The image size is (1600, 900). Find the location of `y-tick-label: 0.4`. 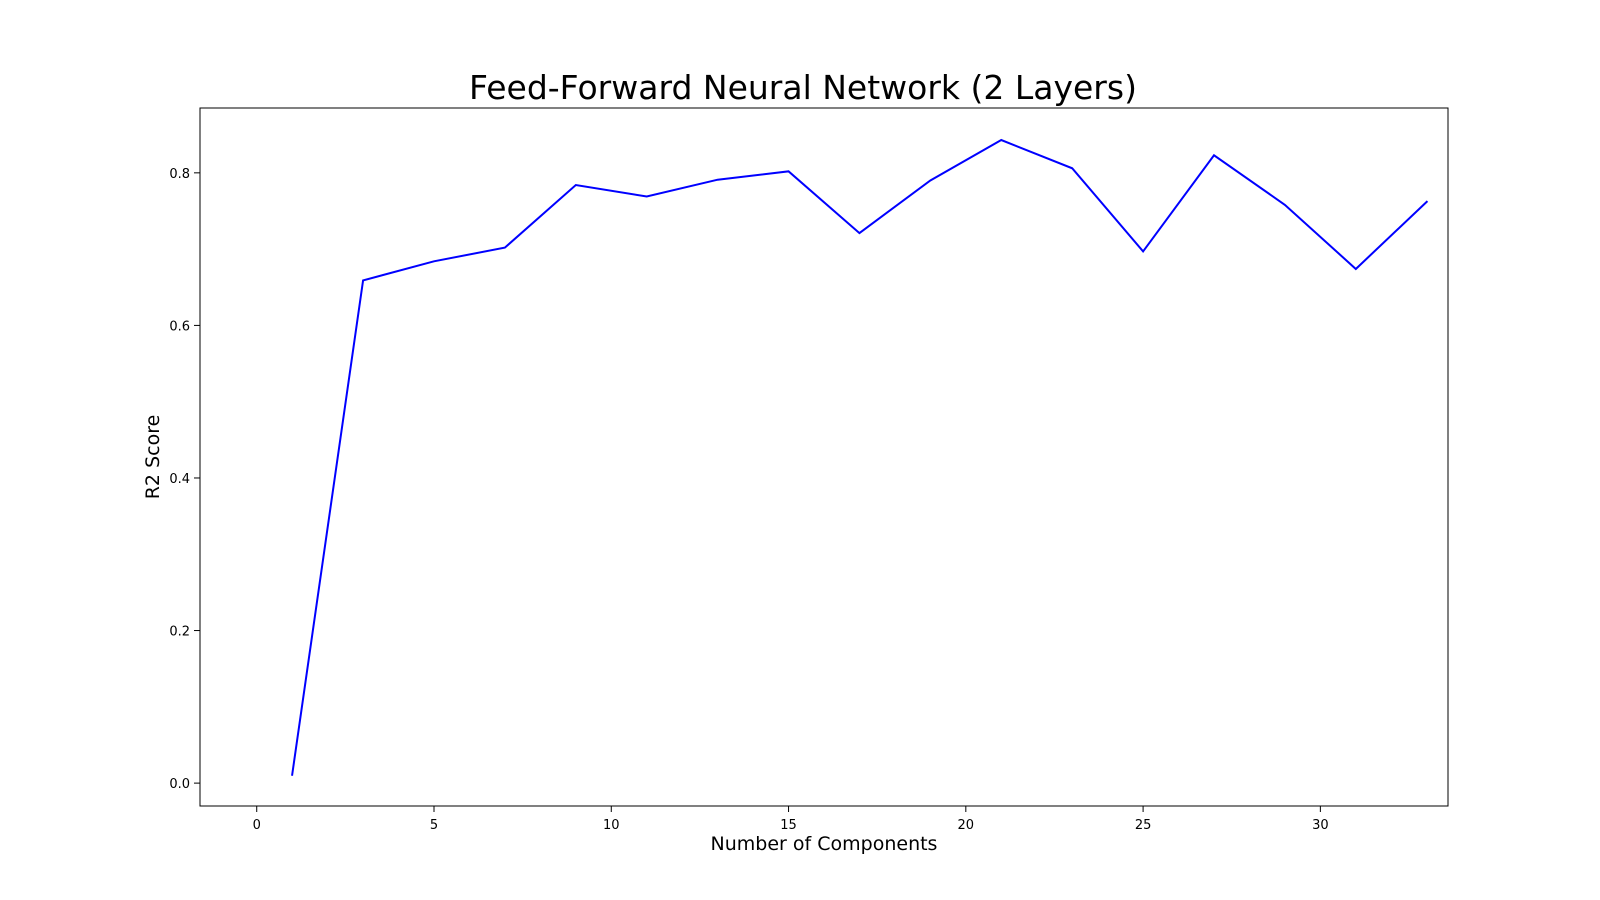

y-tick-label: 0.4 is located at coordinates (179, 479).